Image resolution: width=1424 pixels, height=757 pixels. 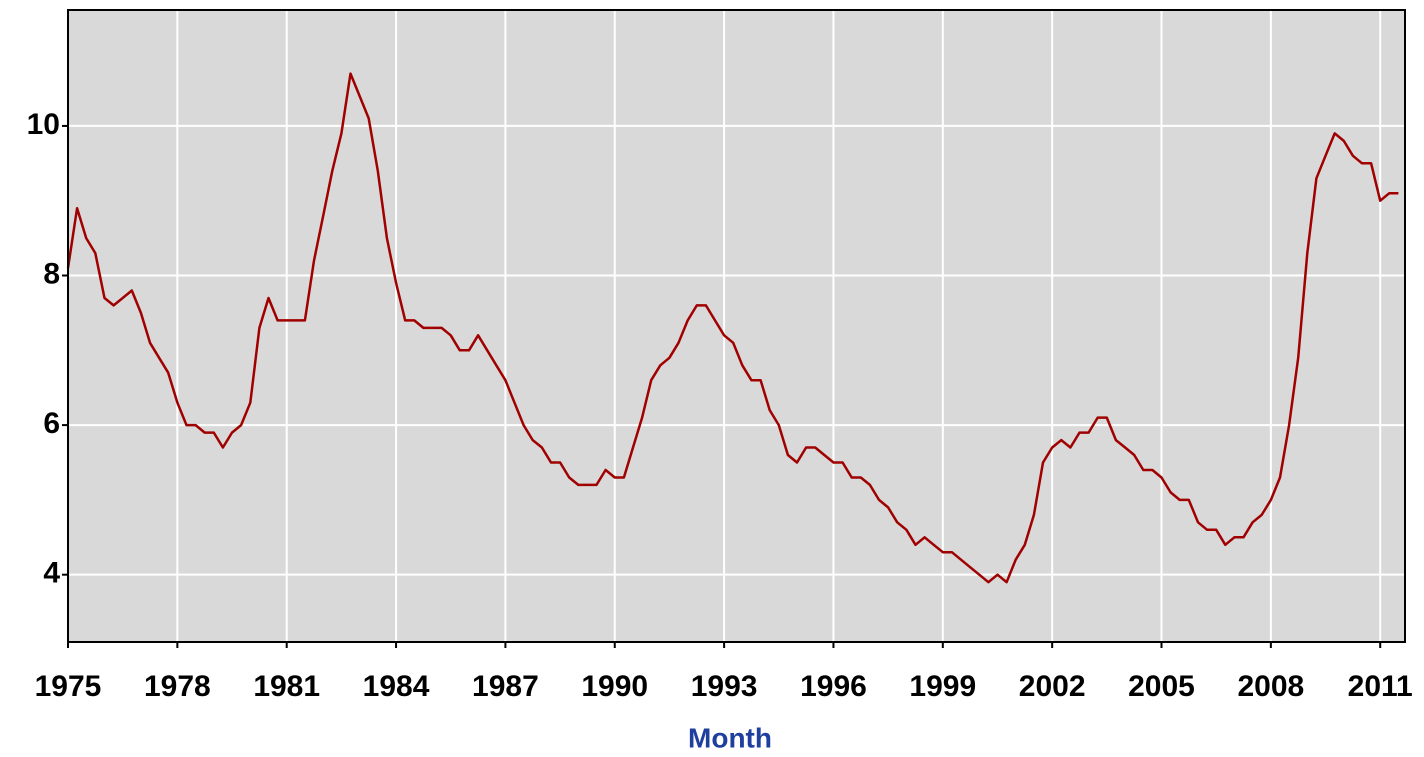 I want to click on x-tick-label: 1996, so click(x=833, y=686).